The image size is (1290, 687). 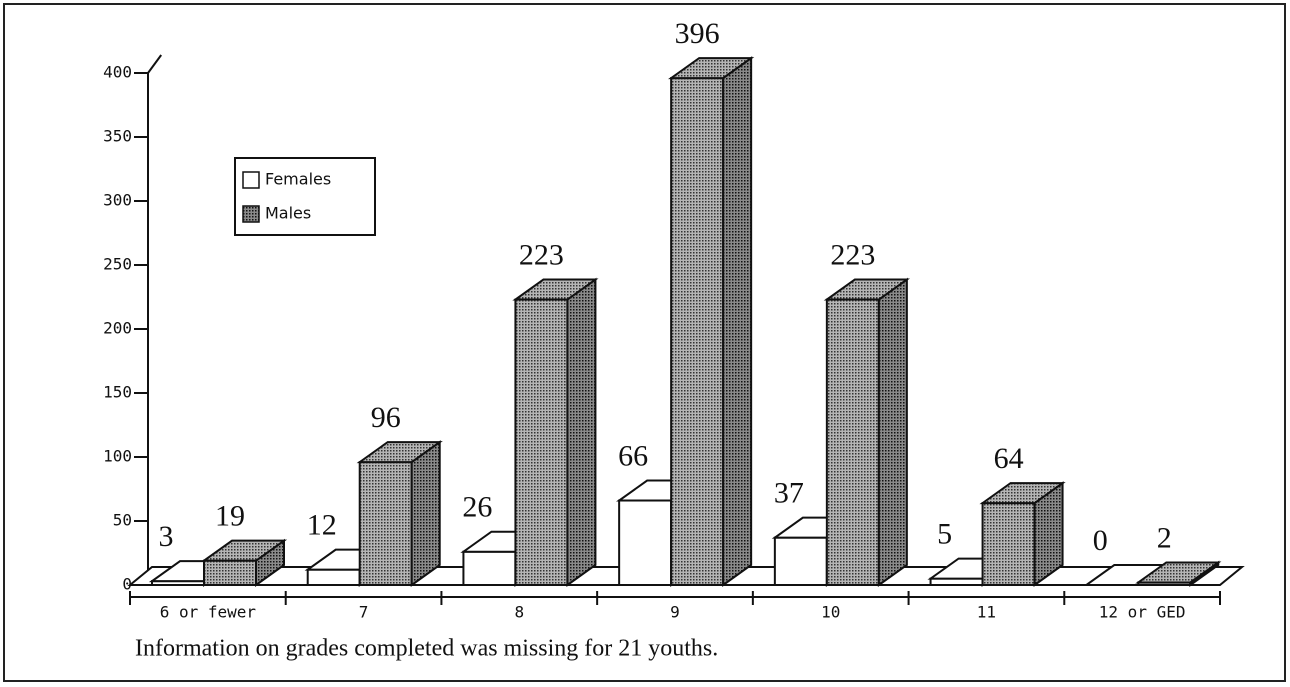 I want to click on value-label: 64, so click(x=1009, y=458).